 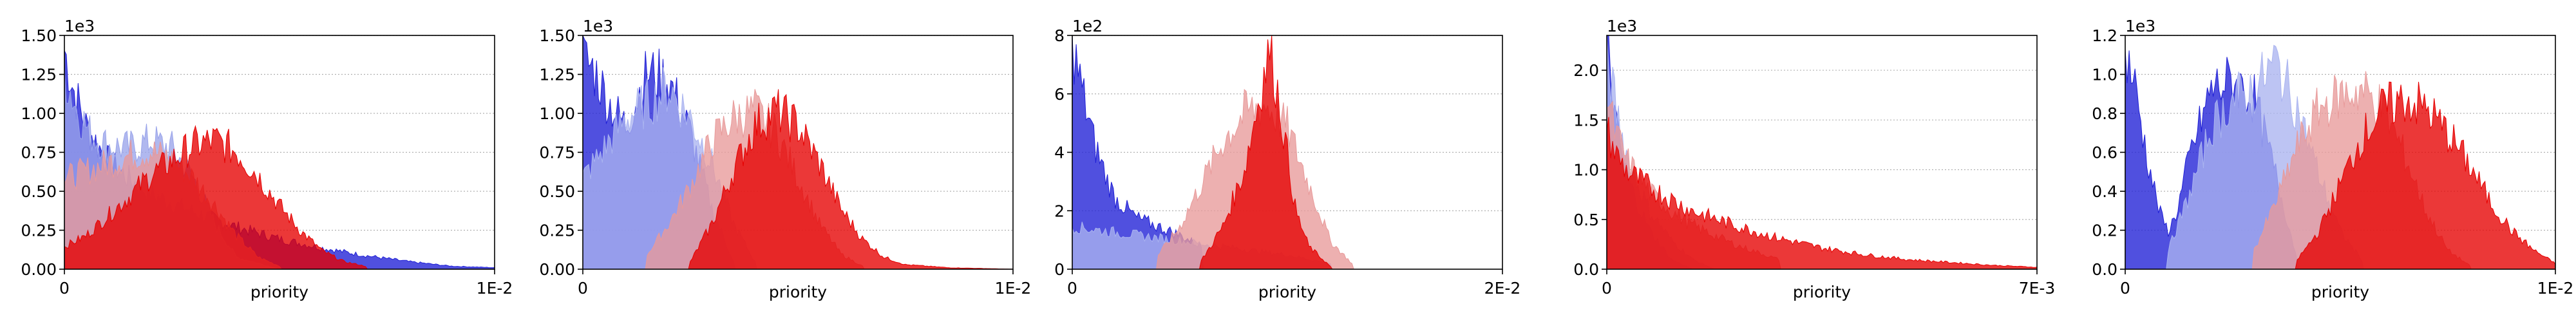 I want to click on y-tick-label: 0.2, so click(x=2104, y=231).